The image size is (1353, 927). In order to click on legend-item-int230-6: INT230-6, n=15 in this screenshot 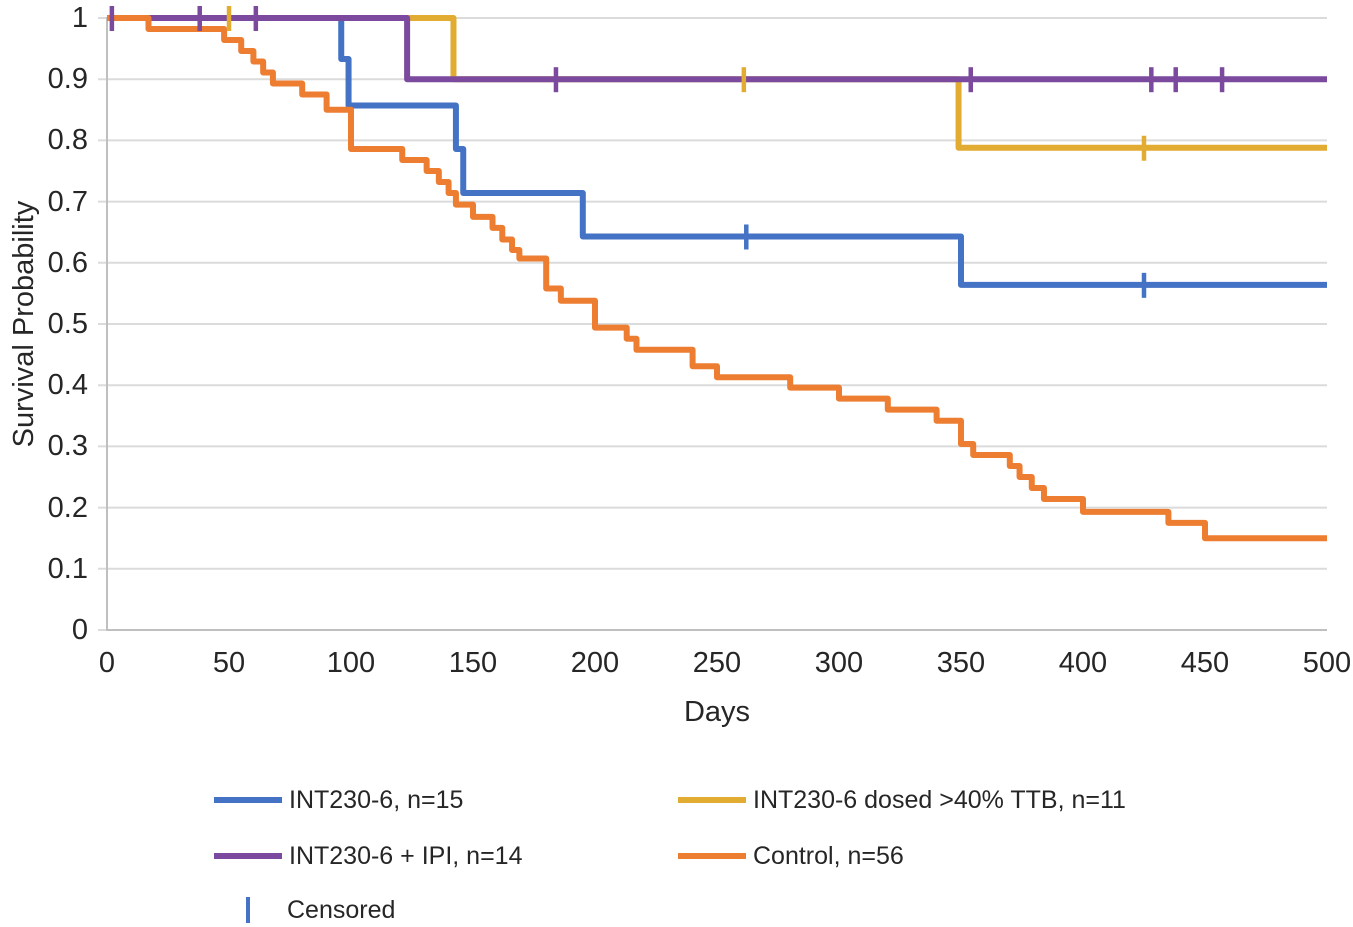, I will do `click(338, 800)`.